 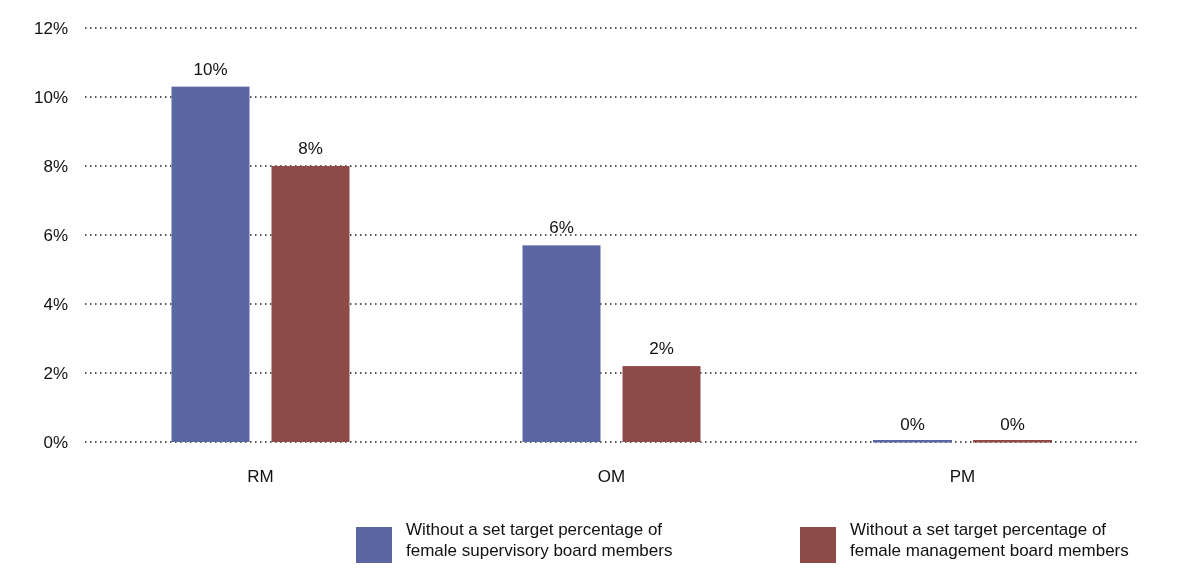 I want to click on data-label: 6%, so click(x=561, y=228).